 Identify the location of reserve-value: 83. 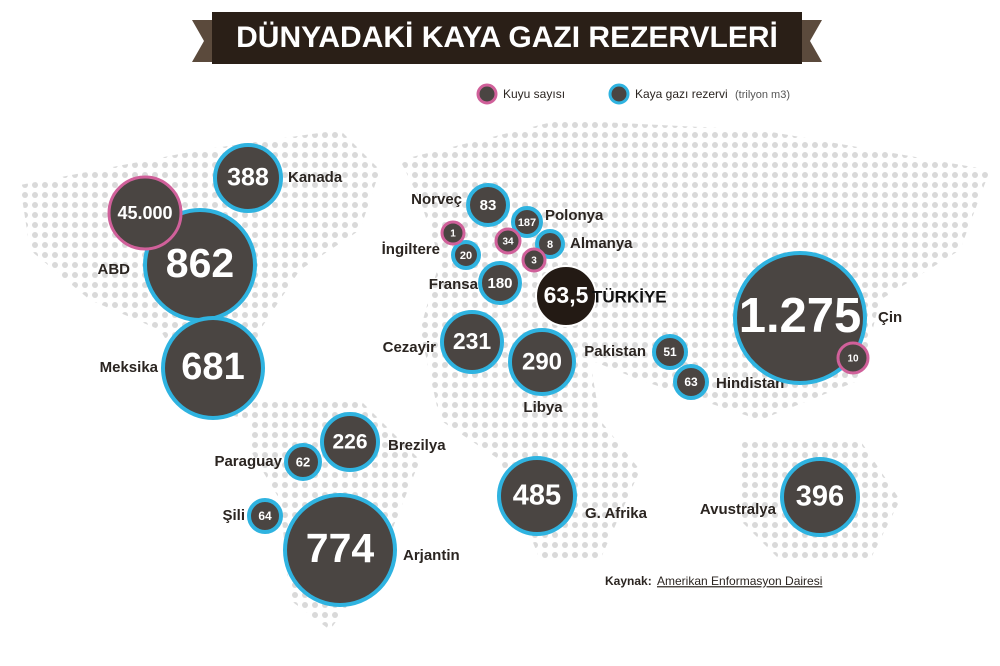
(488, 205).